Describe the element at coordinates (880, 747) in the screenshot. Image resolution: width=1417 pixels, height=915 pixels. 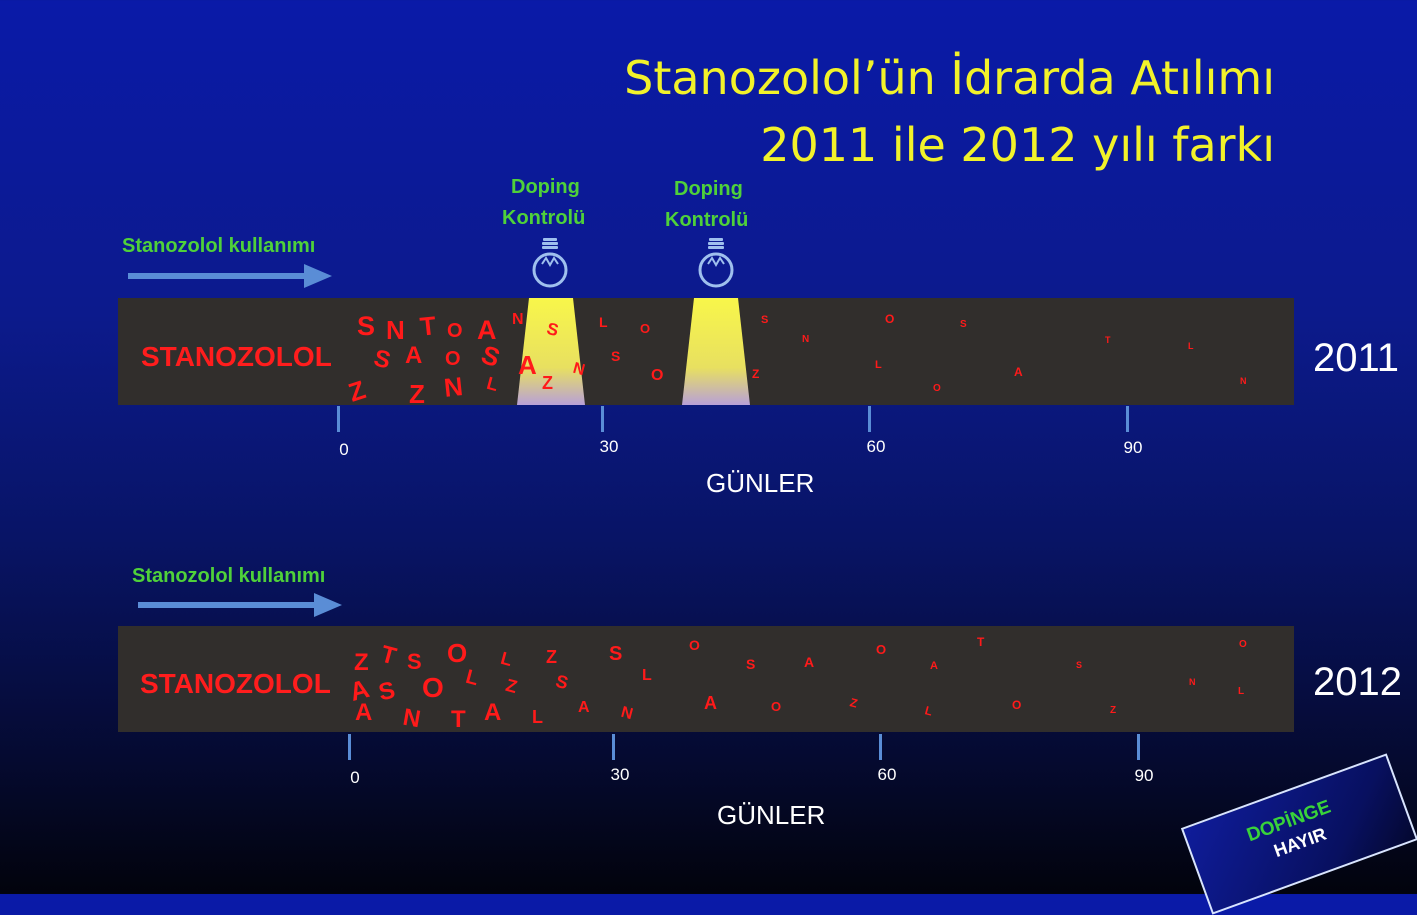
I see `tick-60-2012` at that location.